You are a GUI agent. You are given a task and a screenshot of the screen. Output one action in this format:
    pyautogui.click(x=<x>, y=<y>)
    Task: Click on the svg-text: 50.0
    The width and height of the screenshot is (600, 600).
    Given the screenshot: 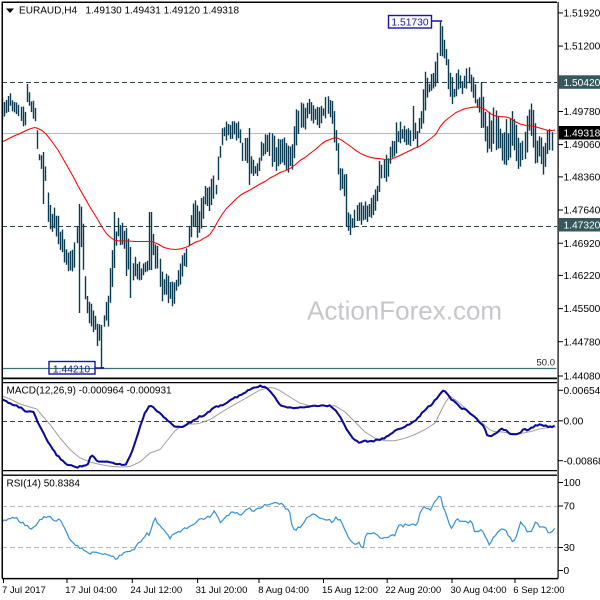 What is the action you would take?
    pyautogui.click(x=546, y=363)
    